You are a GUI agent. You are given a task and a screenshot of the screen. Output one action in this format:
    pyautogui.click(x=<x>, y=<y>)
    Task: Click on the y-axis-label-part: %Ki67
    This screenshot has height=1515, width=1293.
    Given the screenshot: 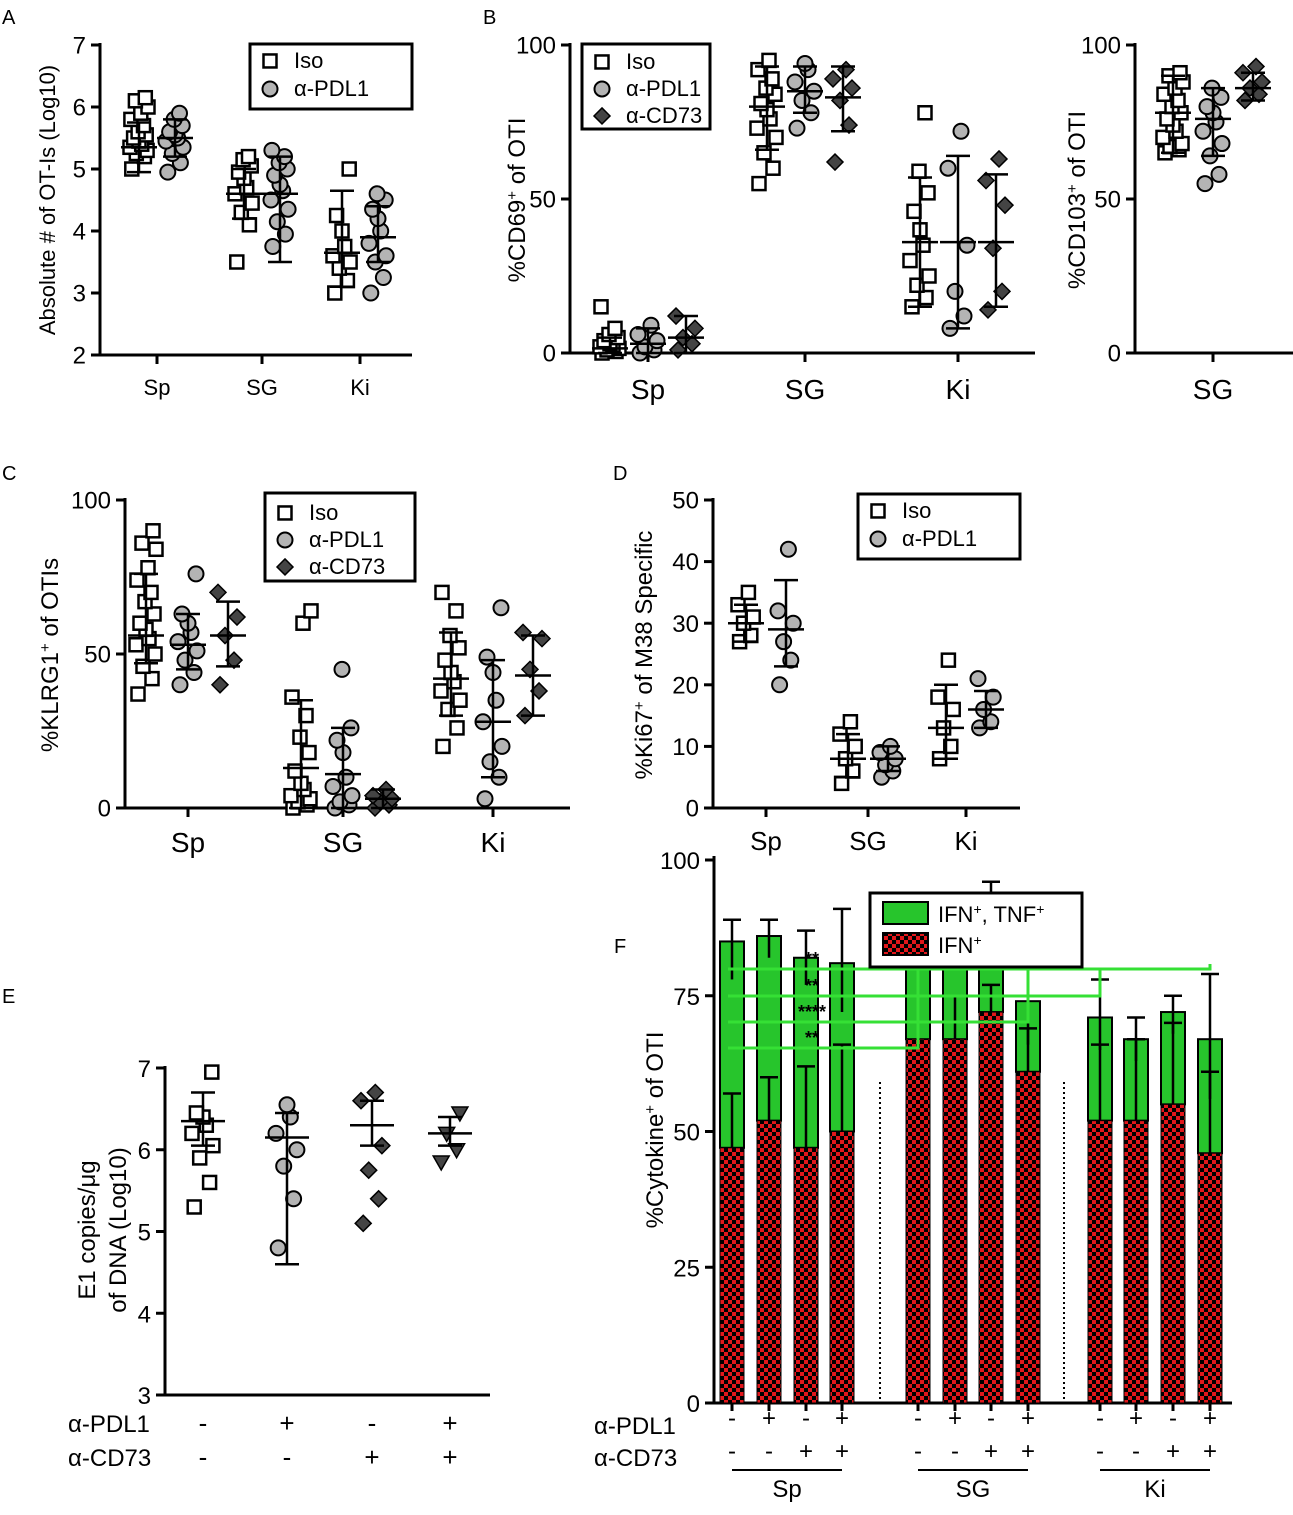 What is the action you would take?
    pyautogui.click(x=644, y=744)
    